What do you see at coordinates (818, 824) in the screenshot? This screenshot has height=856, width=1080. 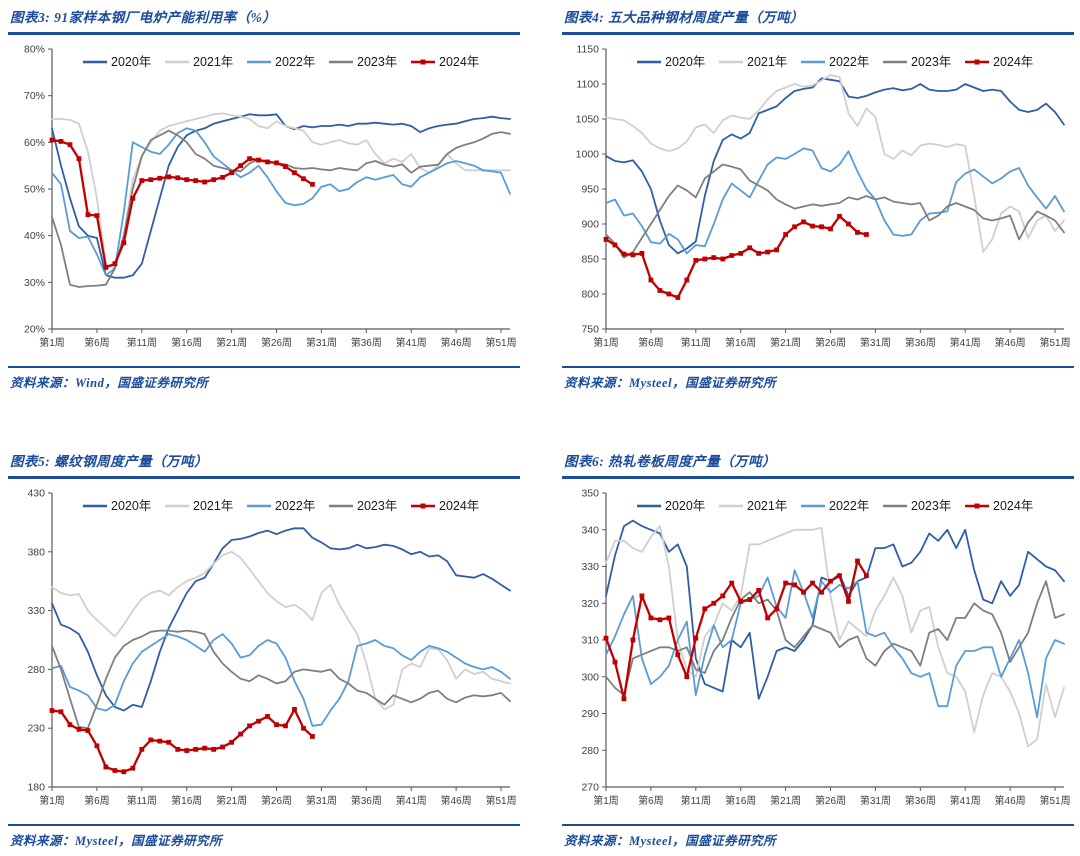 I see `figure-6-source-divider` at bounding box center [818, 824].